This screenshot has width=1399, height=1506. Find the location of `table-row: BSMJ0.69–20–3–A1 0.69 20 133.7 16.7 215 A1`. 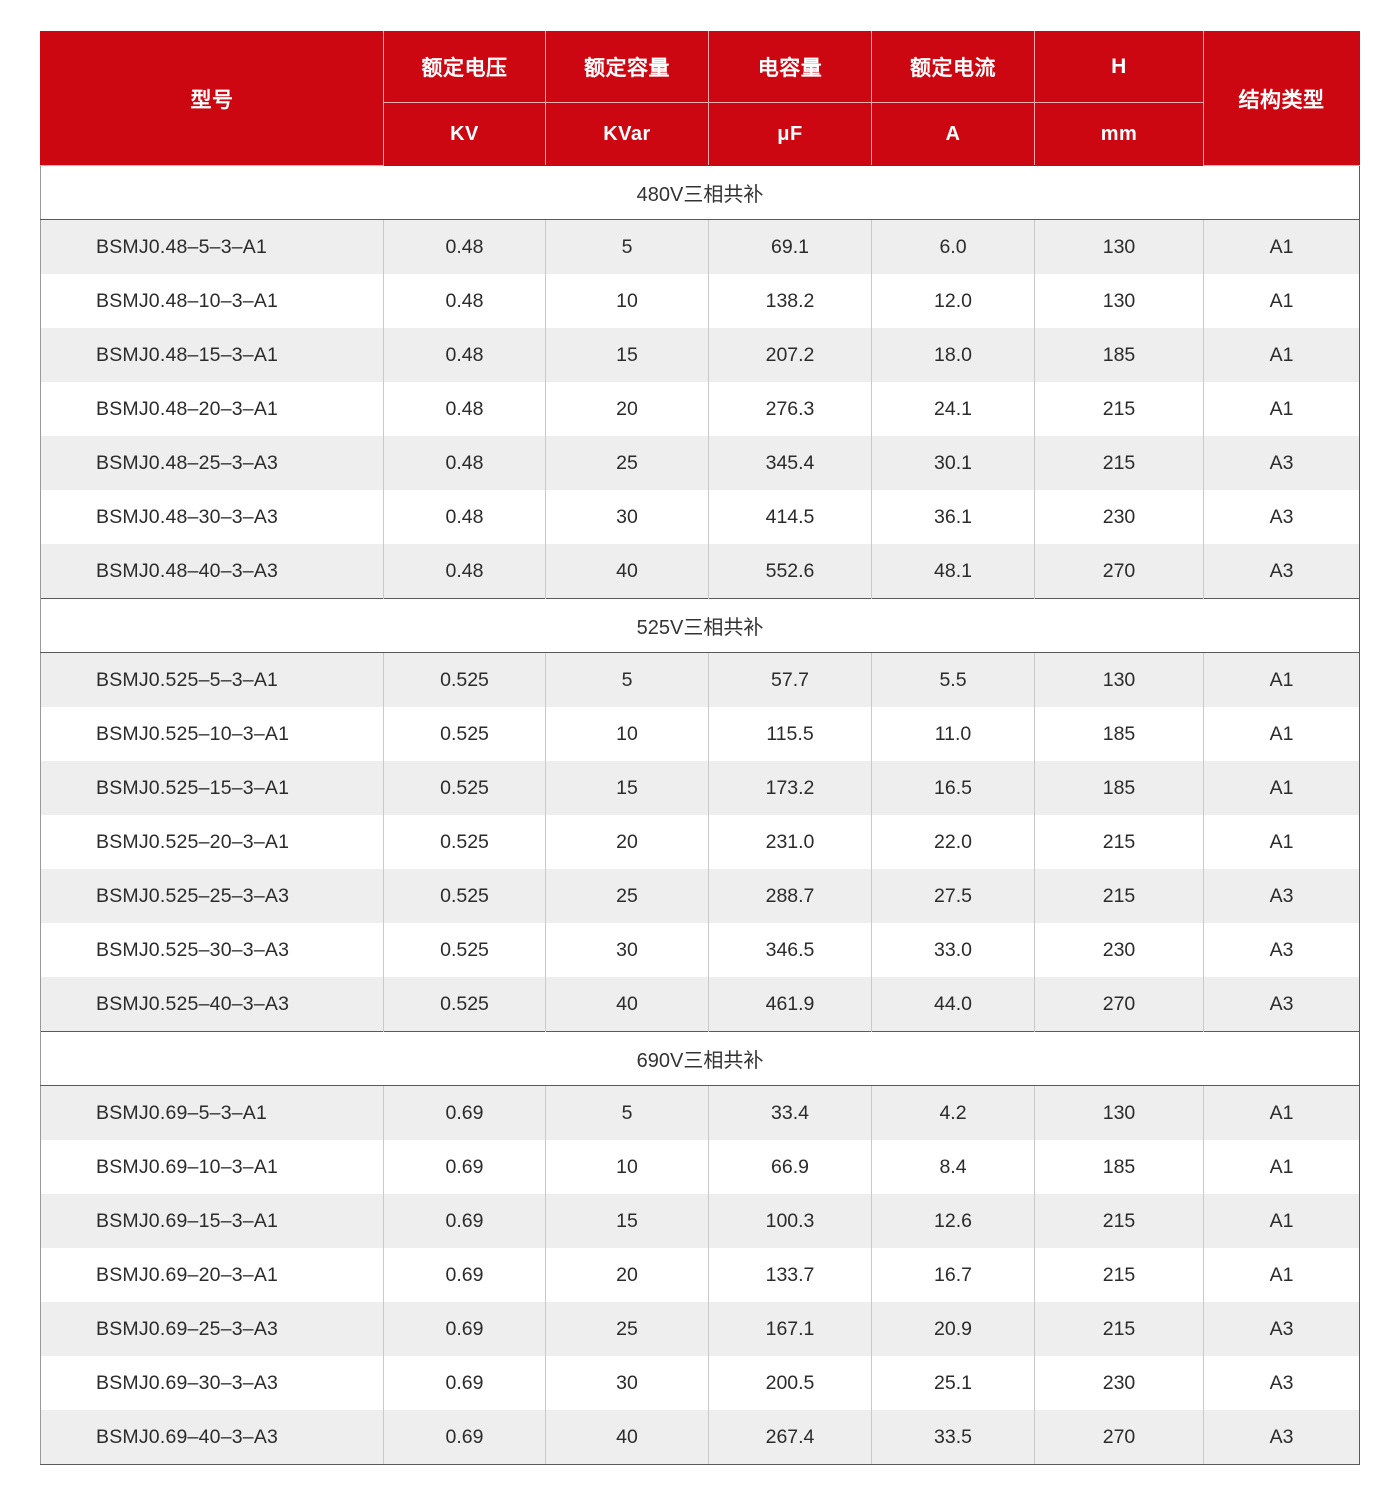

table-row: BSMJ0.69–20–3–A1 0.69 20 133.7 16.7 215 A1 is located at coordinates (700, 1275).